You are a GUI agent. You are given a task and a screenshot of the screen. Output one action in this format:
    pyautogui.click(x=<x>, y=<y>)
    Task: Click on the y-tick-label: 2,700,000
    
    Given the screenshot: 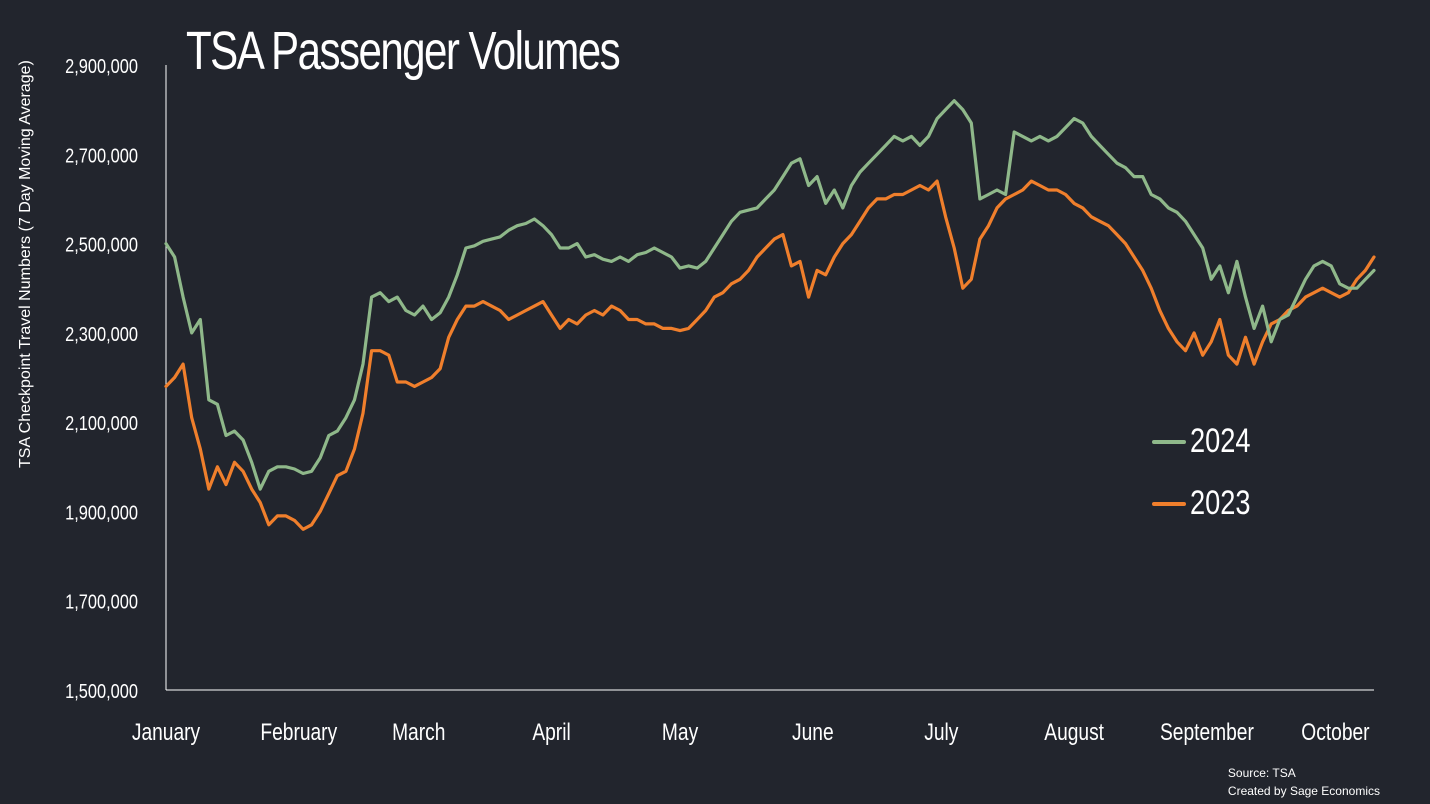 What is the action you would take?
    pyautogui.click(x=101, y=155)
    